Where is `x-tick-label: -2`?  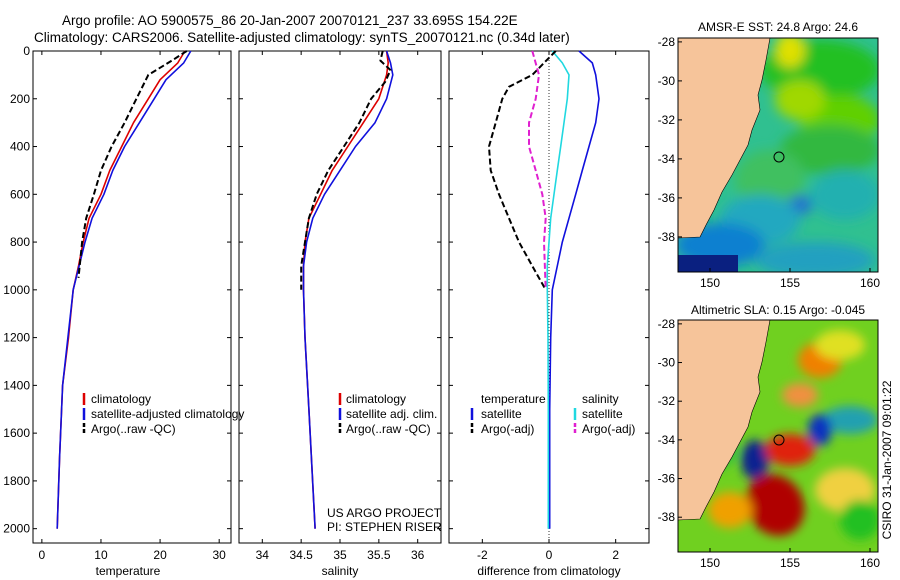
x-tick-label: -2 is located at coordinates (482, 555).